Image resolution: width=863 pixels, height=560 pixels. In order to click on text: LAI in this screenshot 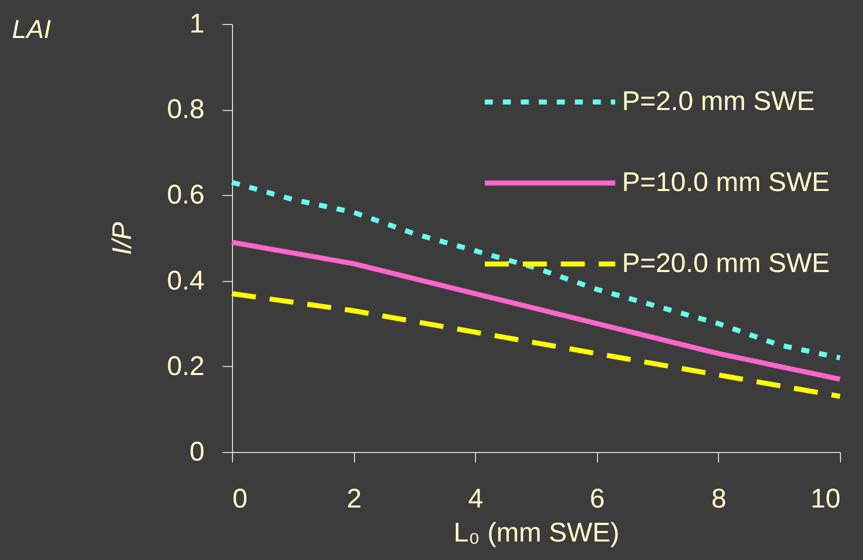, I will do `click(32, 29)`.